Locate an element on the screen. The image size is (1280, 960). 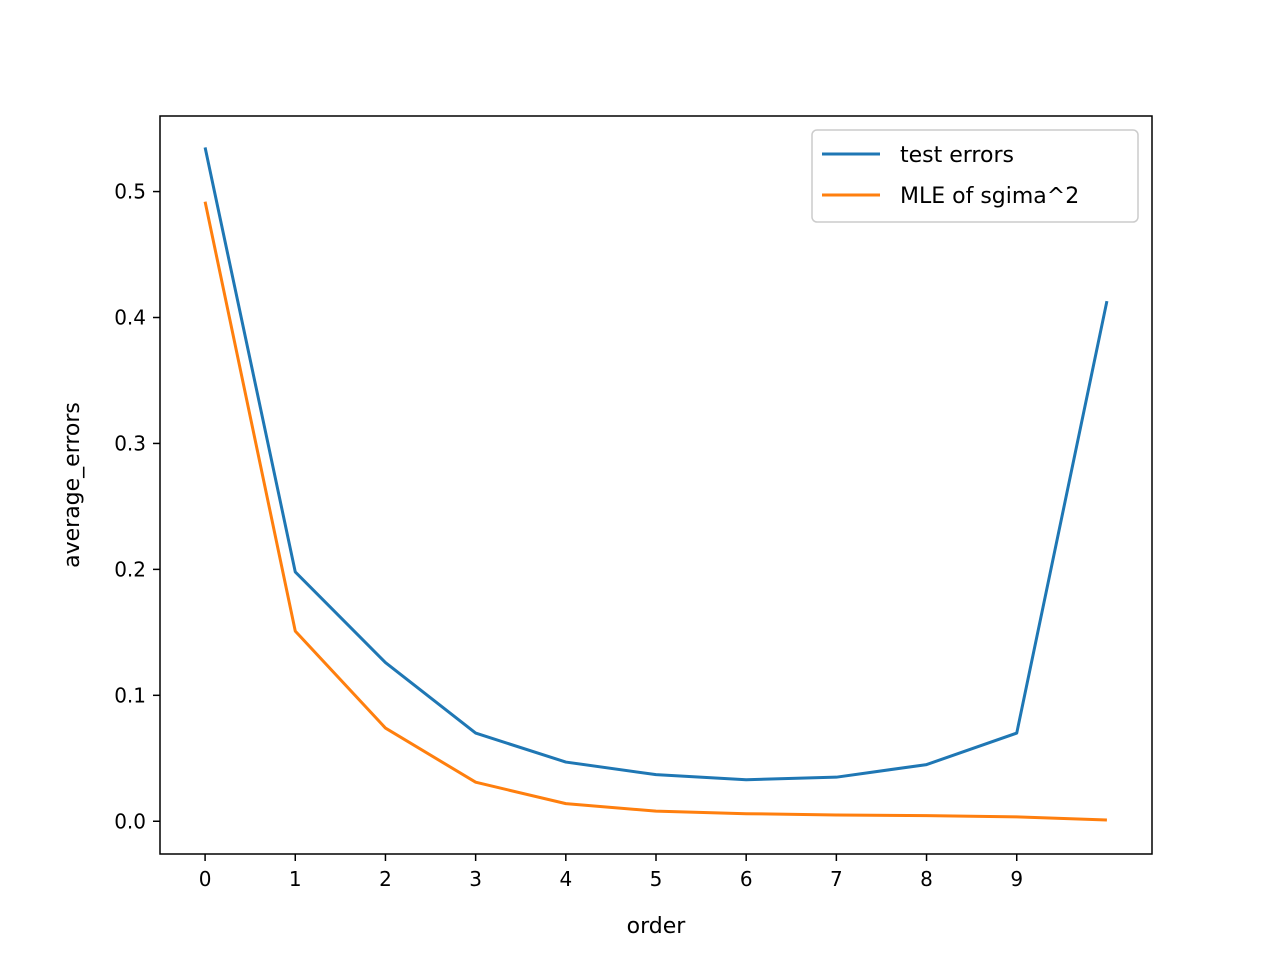
y-axis-label: average_errors is located at coordinates (72, 485).